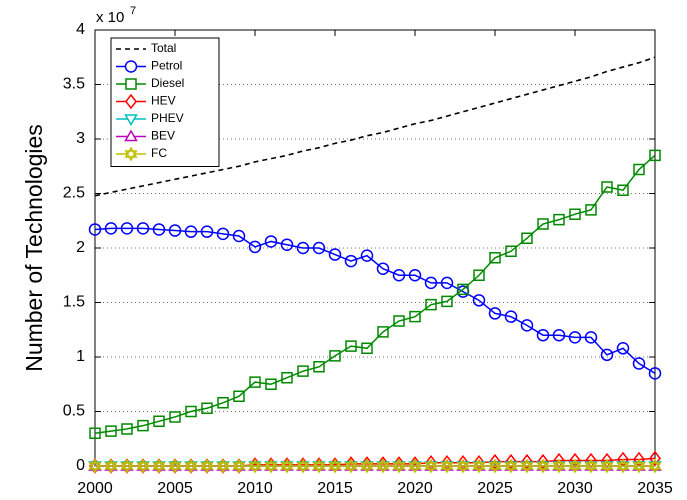 Image resolution: width=687 pixels, height=500 pixels. What do you see at coordinates (95, 488) in the screenshot?
I see `x-tick-label: 2000` at bounding box center [95, 488].